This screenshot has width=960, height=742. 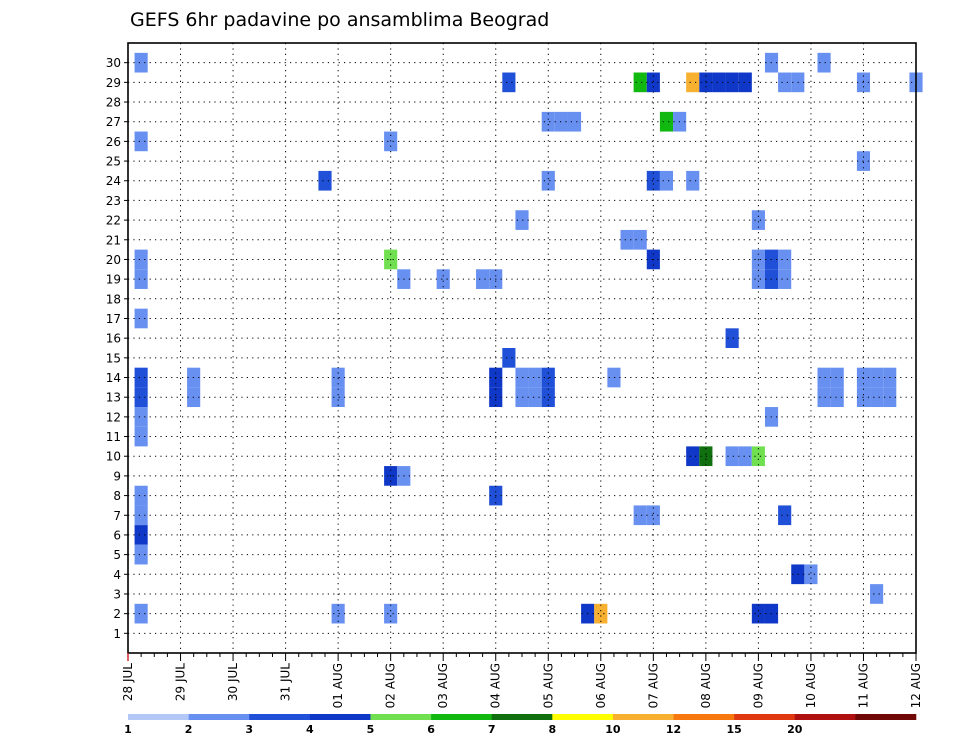 I want to click on x-tick-label: 04 AUG, so click(x=496, y=685).